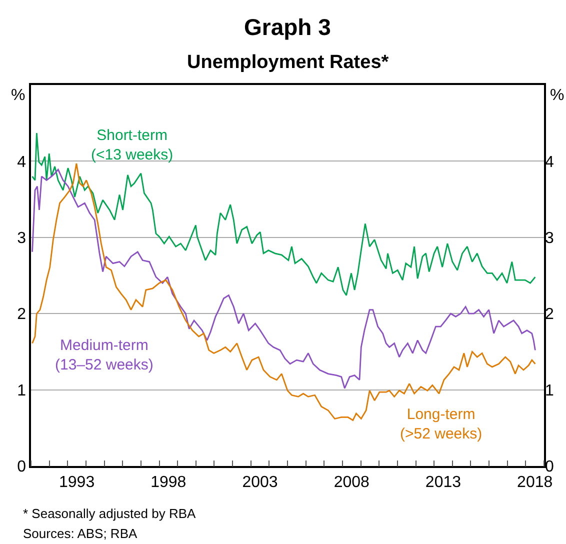  I want to click on y2-tick-label: 0, so click(549, 467).